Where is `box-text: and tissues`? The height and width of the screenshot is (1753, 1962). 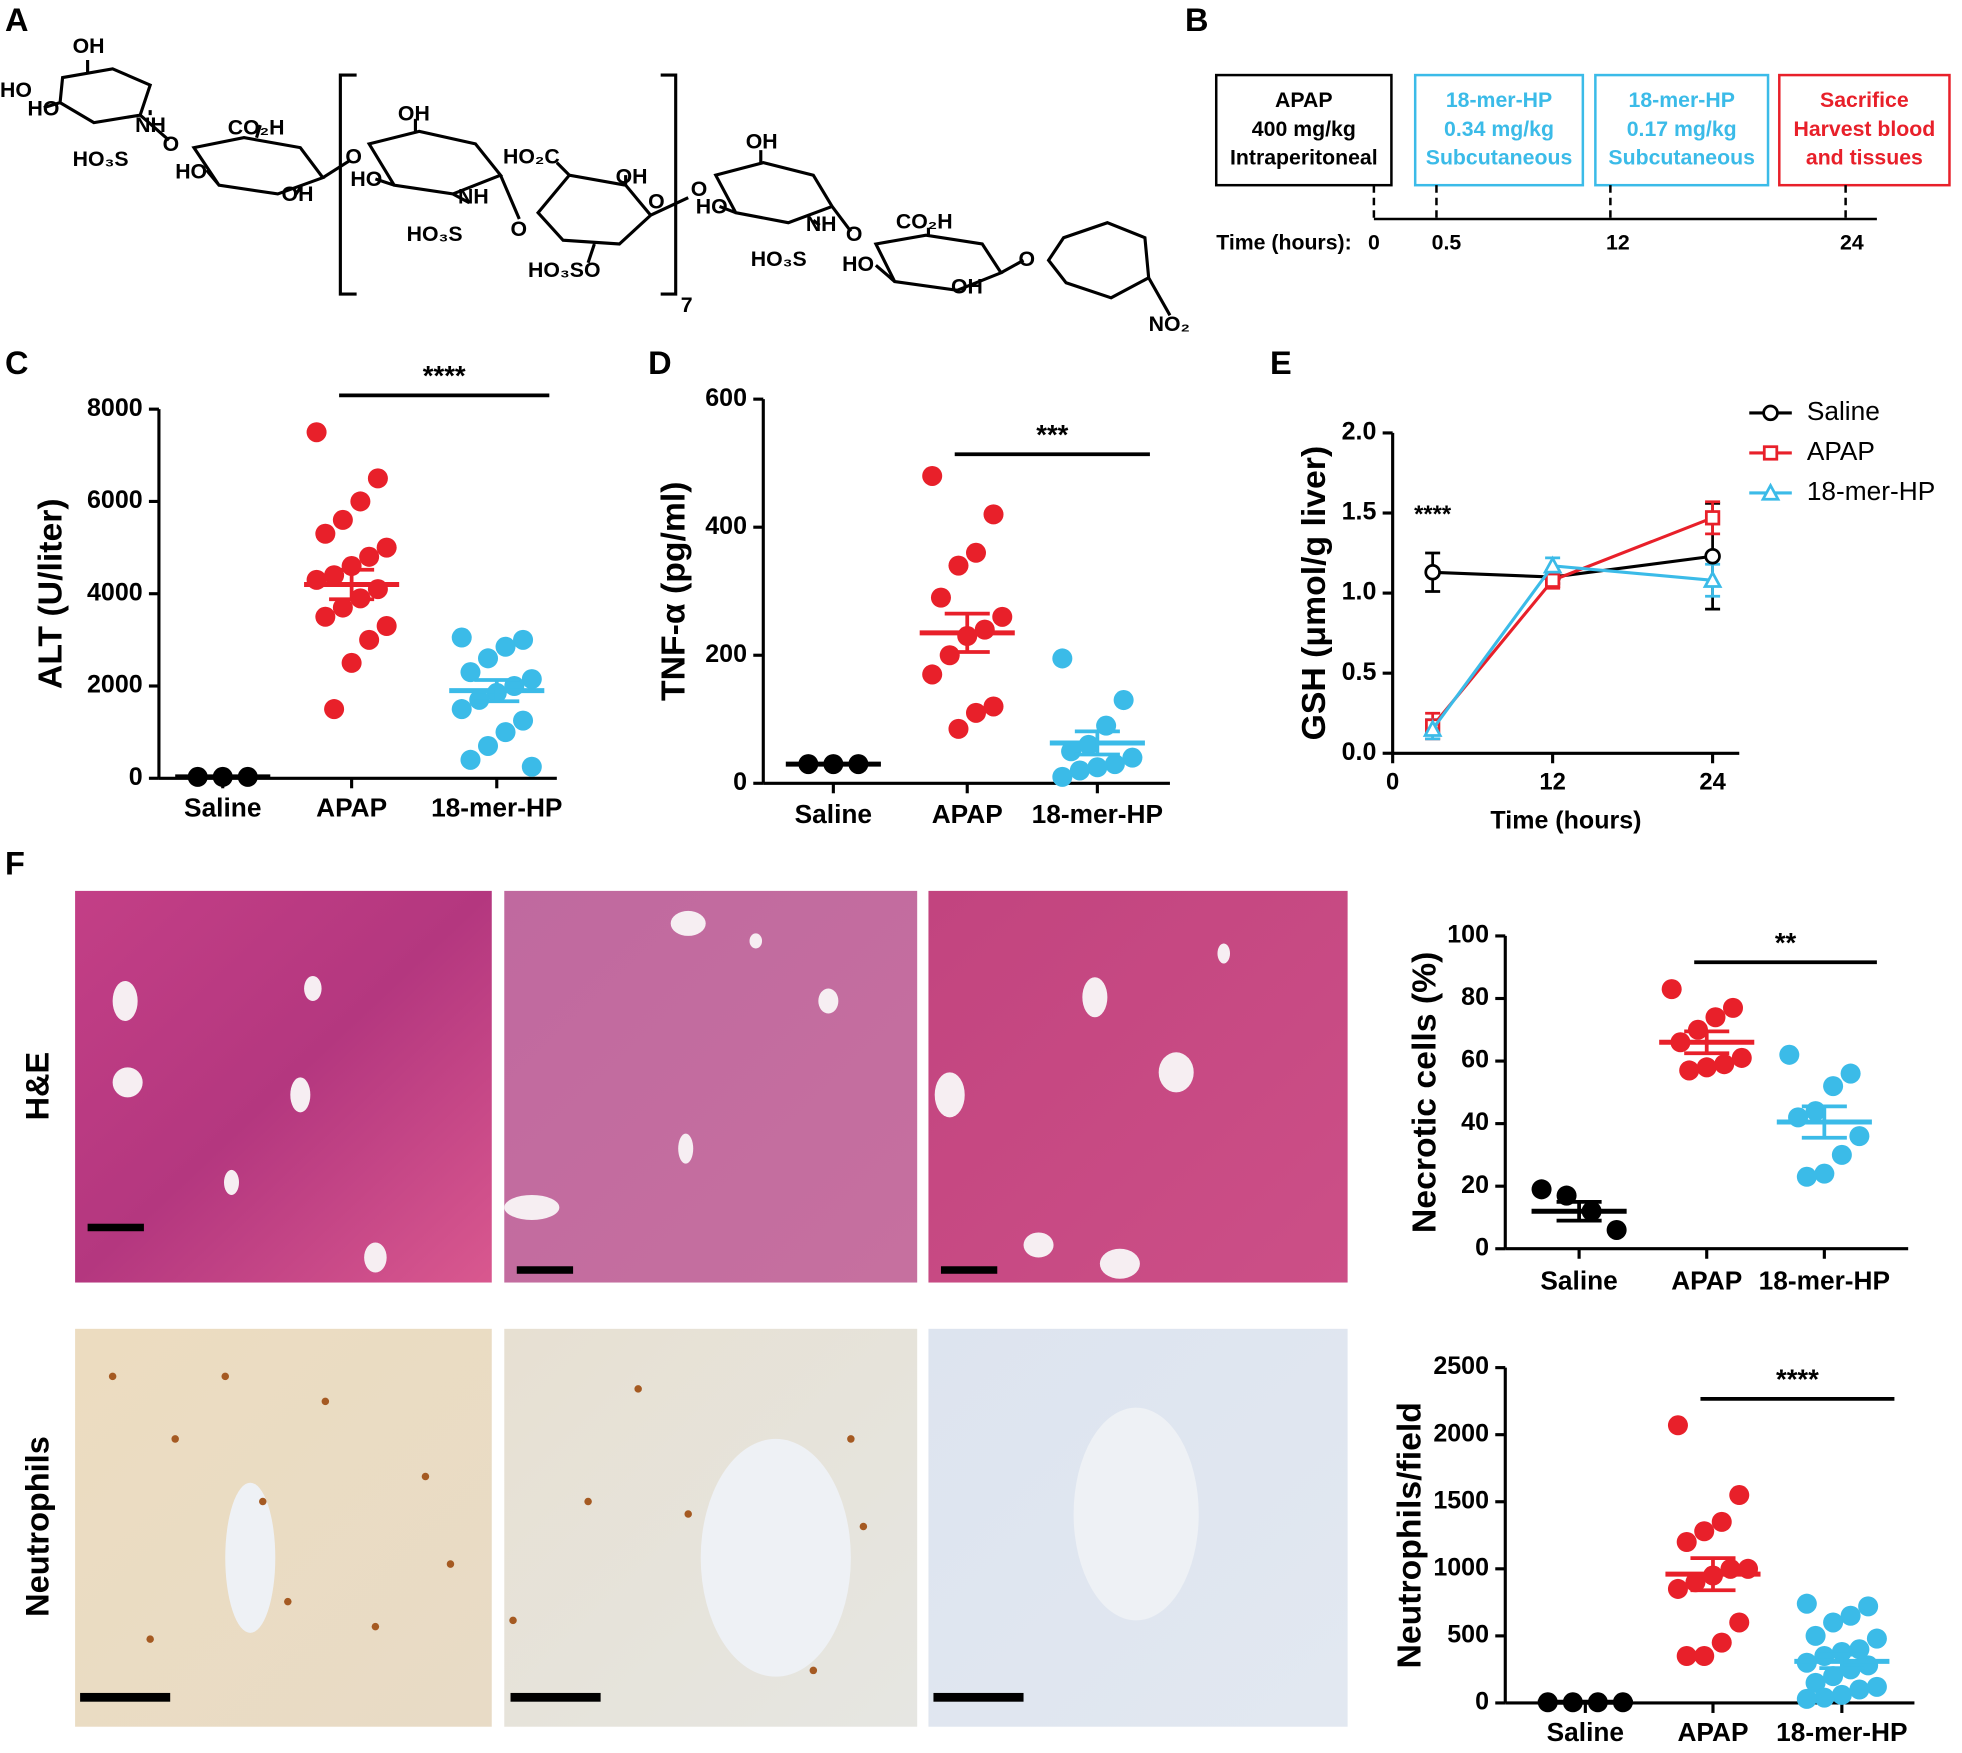 box-text: and tissues is located at coordinates (1864, 158).